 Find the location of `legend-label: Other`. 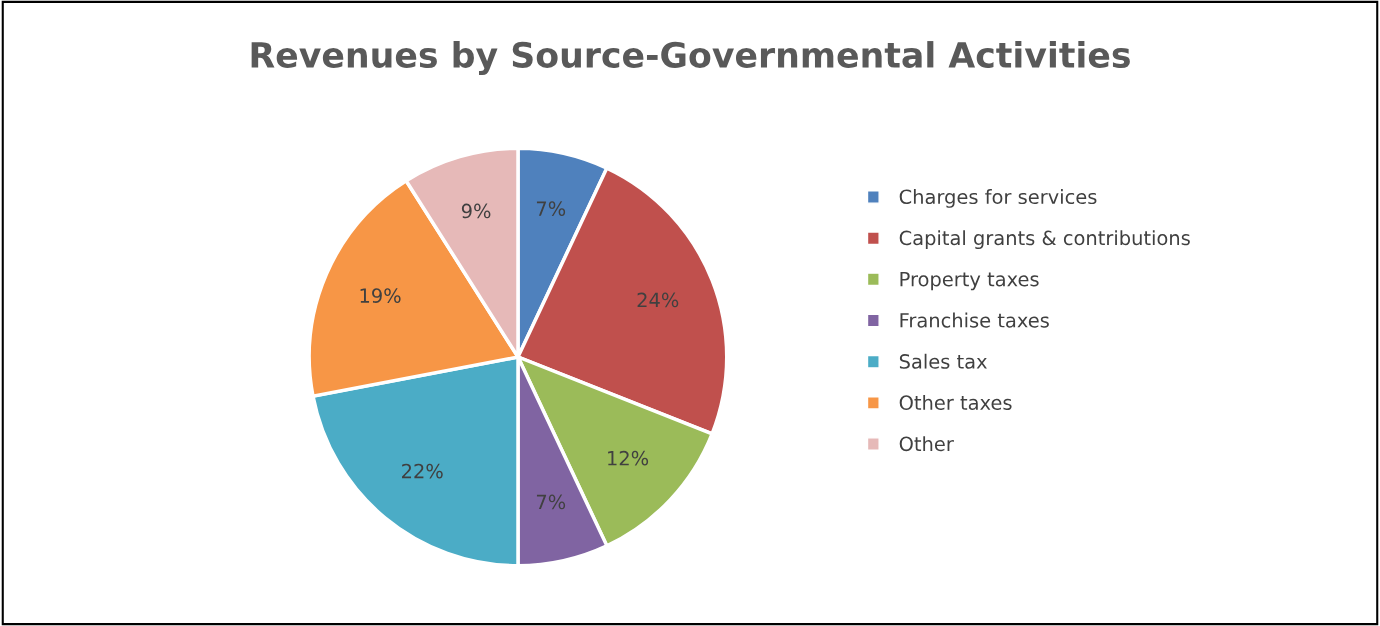

legend-label: Other is located at coordinates (926, 444).